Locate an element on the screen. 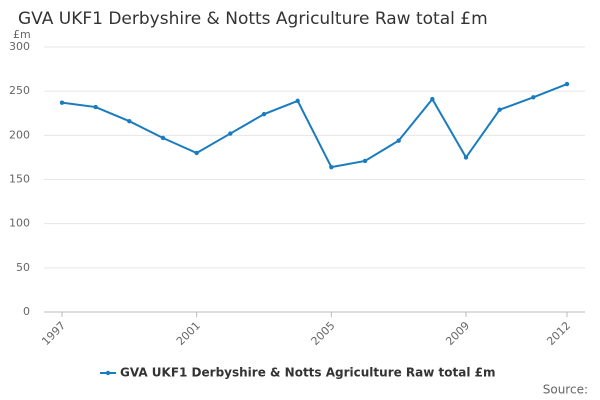  x-tick-label: 2001 is located at coordinates (188, 333).